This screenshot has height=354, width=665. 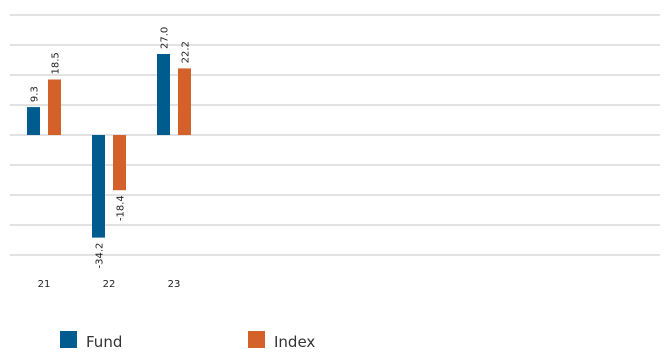 I want to click on data-label-index-21: 18.5, so click(x=56, y=63).